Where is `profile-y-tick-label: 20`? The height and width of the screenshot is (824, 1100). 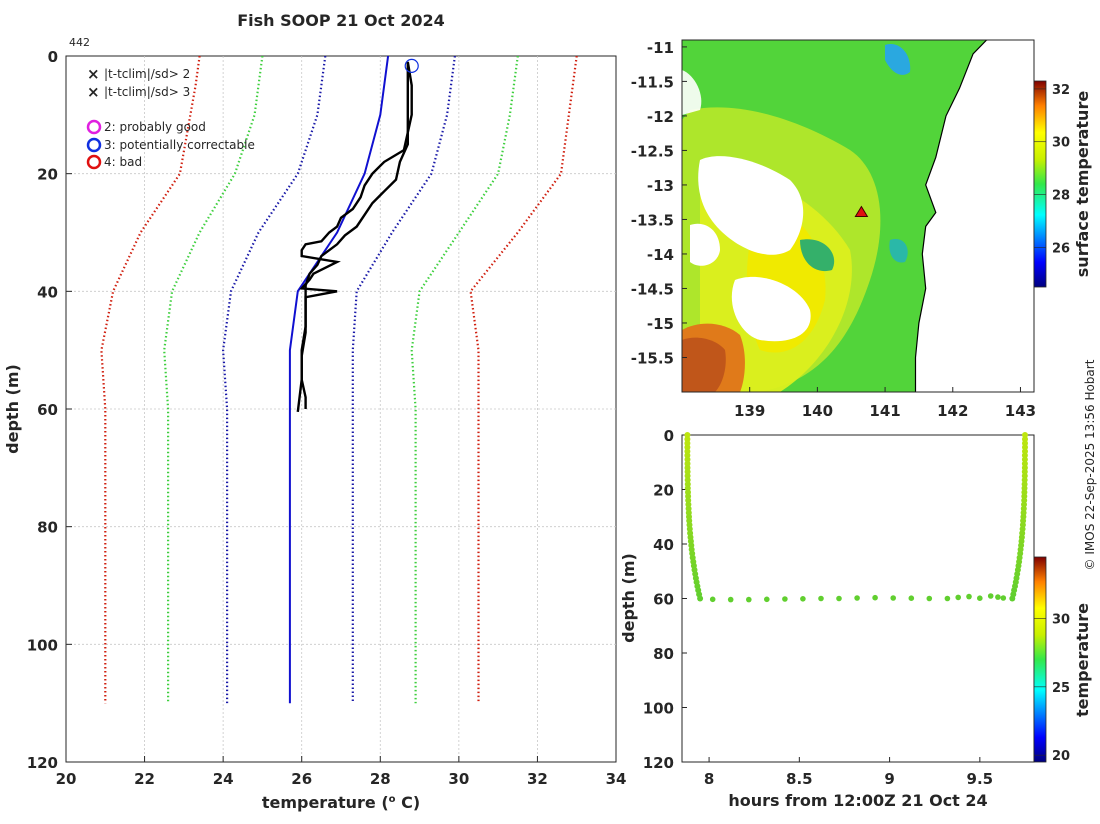 profile-y-tick-label: 20 is located at coordinates (47, 175).